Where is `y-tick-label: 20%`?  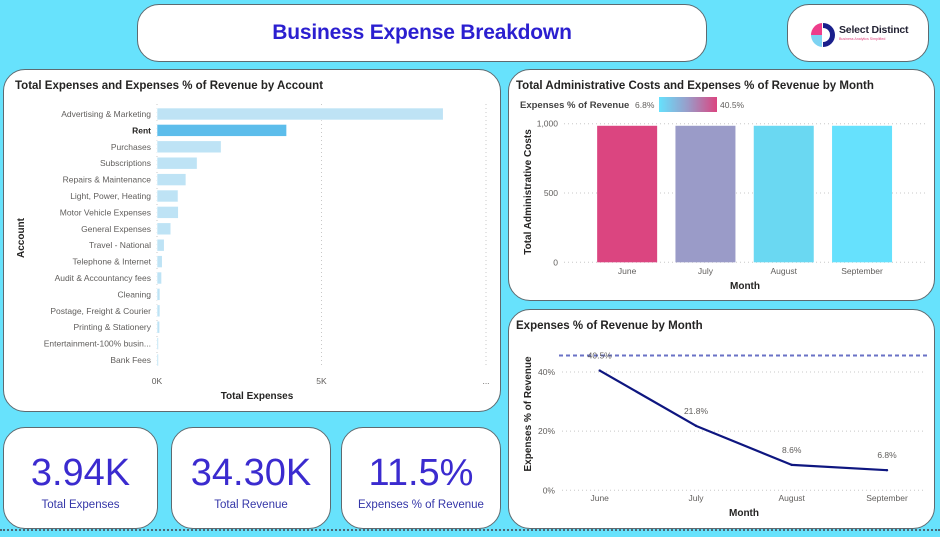 y-tick-label: 20% is located at coordinates (546, 431).